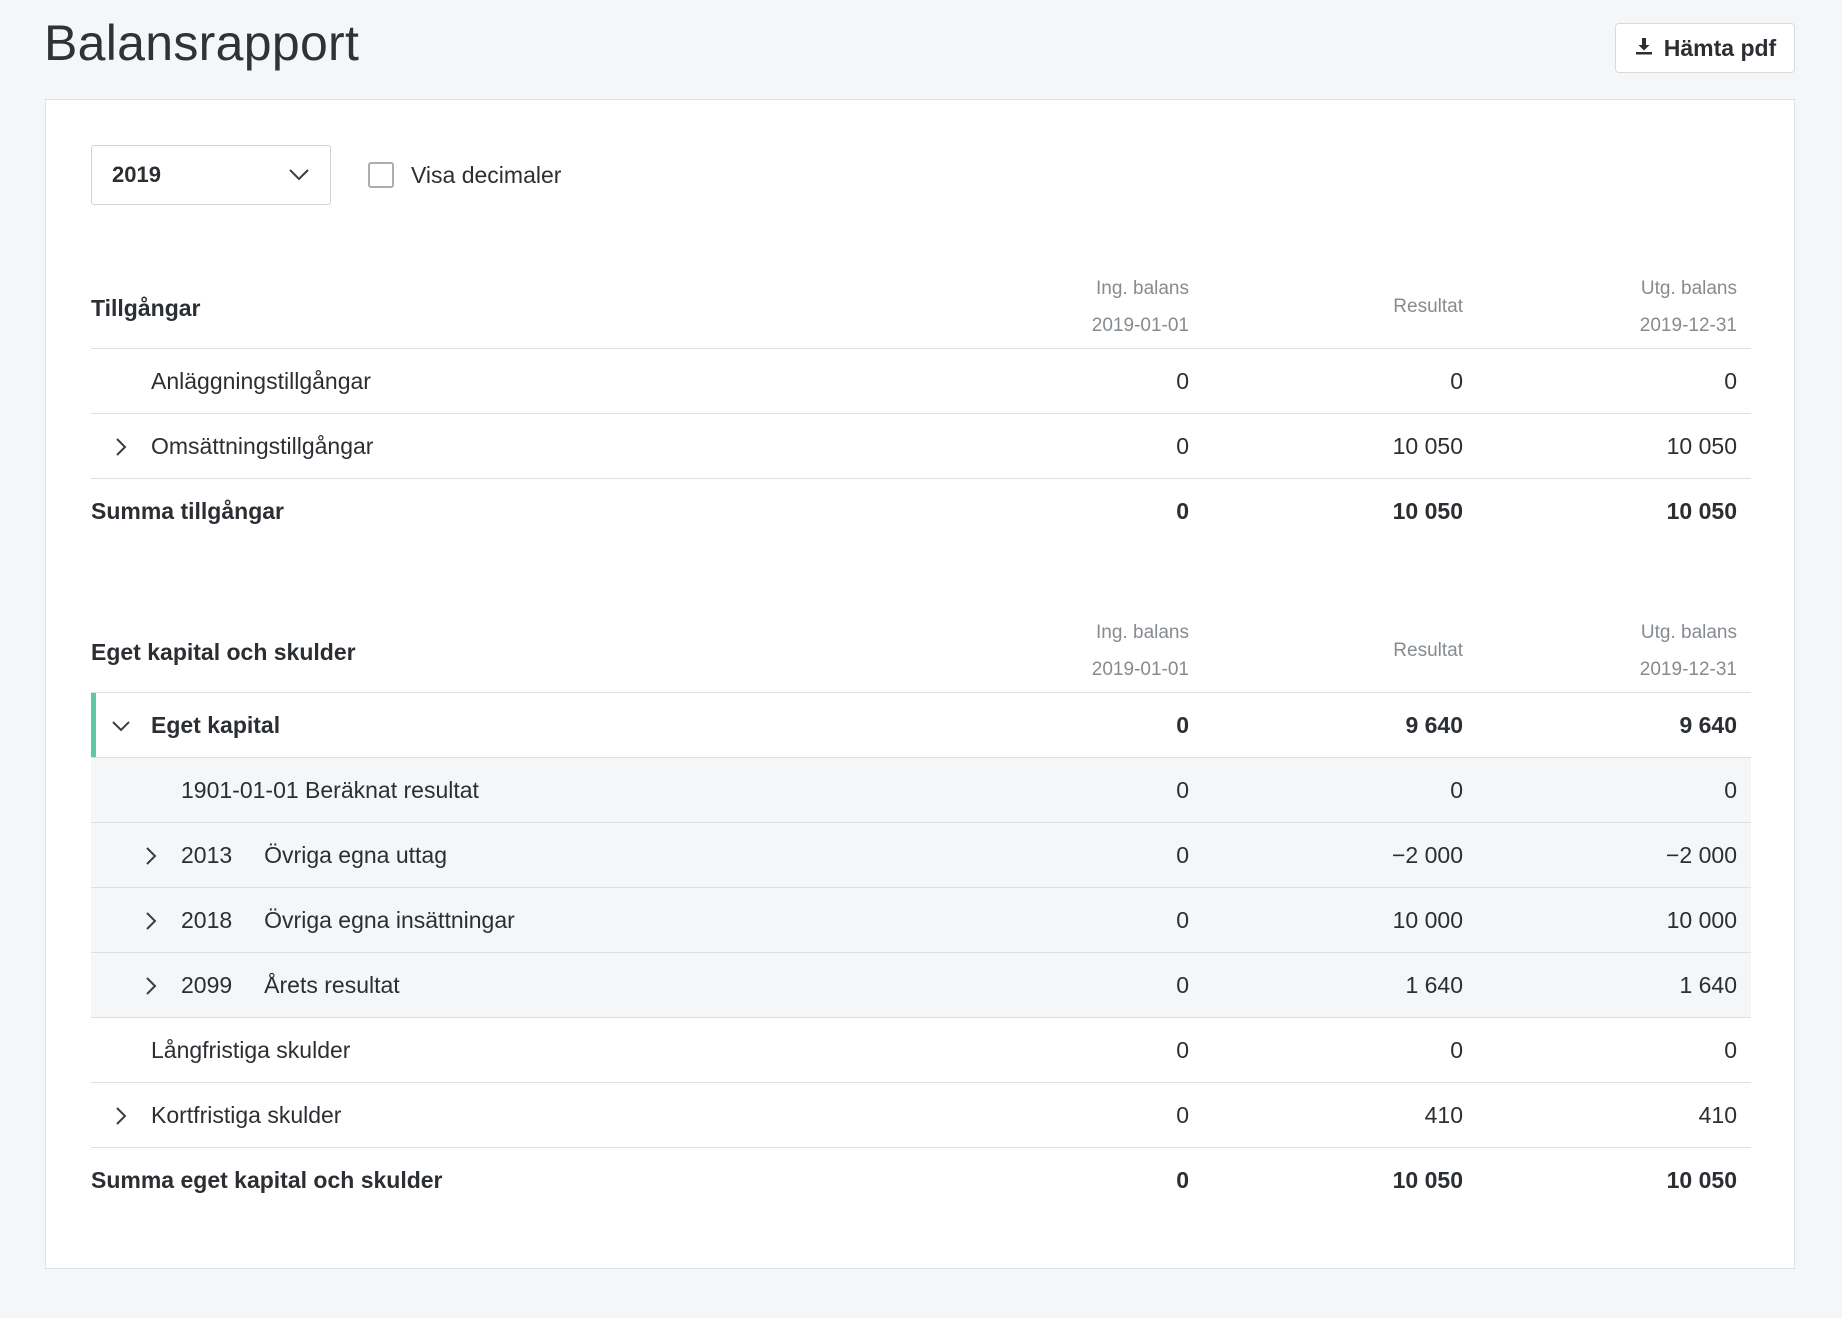  Describe the element at coordinates (921, 446) in the screenshot. I see `table-row: Omsättningstillgångar 0 10 050 10 050` at that location.